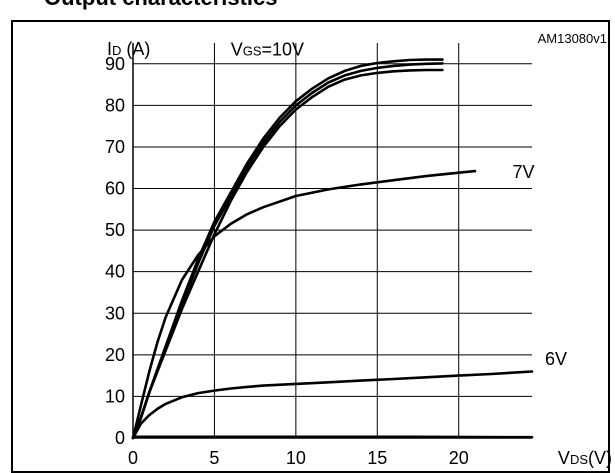  What do you see at coordinates (572, 38) in the screenshot?
I see `figure-code: AM13080v1` at bounding box center [572, 38].